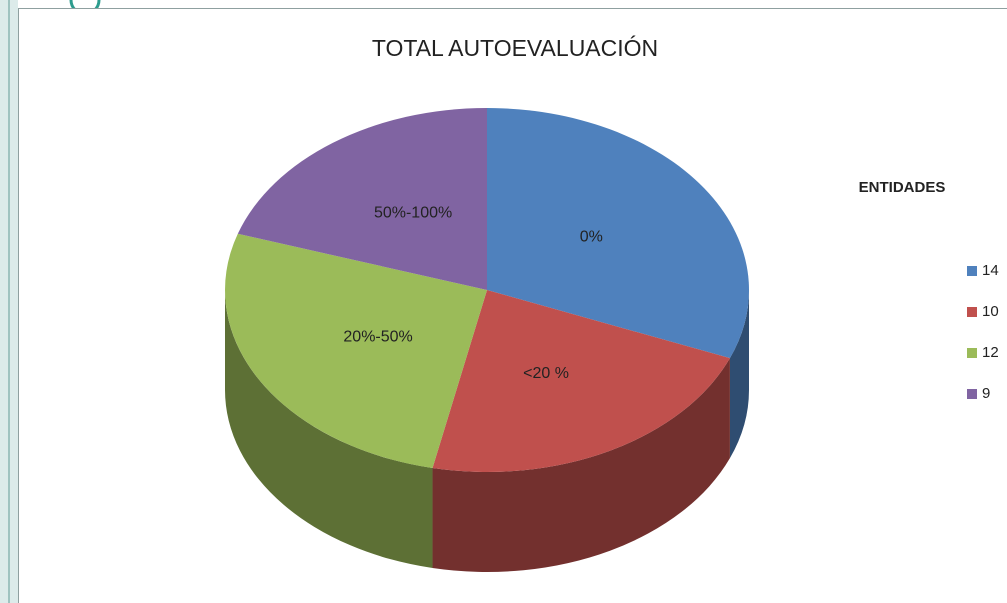 This screenshot has height=603, width=1007. What do you see at coordinates (902, 187) in the screenshot?
I see `legend-title: ENTIDADES` at bounding box center [902, 187].